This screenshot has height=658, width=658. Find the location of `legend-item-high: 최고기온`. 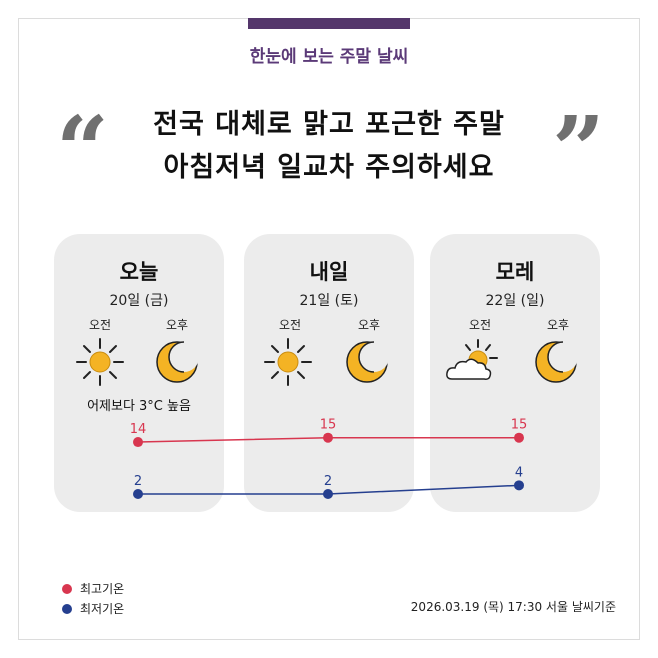

legend-item-high: 최고기온 is located at coordinates (93, 588).